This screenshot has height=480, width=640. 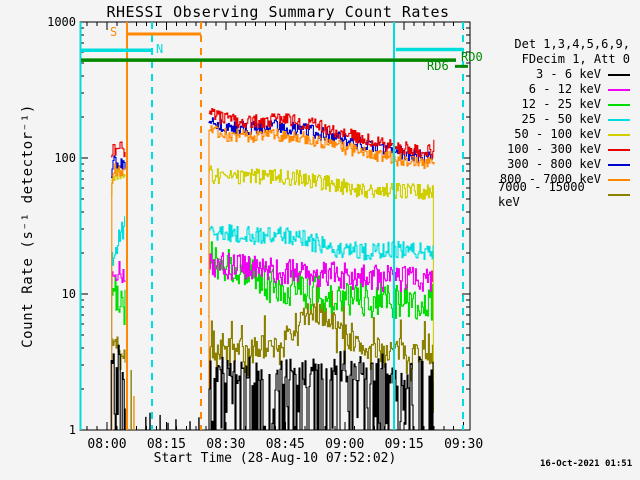 What do you see at coordinates (561, 119) in the screenshot?
I see `legend-entry-label: 25 - 50 keV` at bounding box center [561, 119].